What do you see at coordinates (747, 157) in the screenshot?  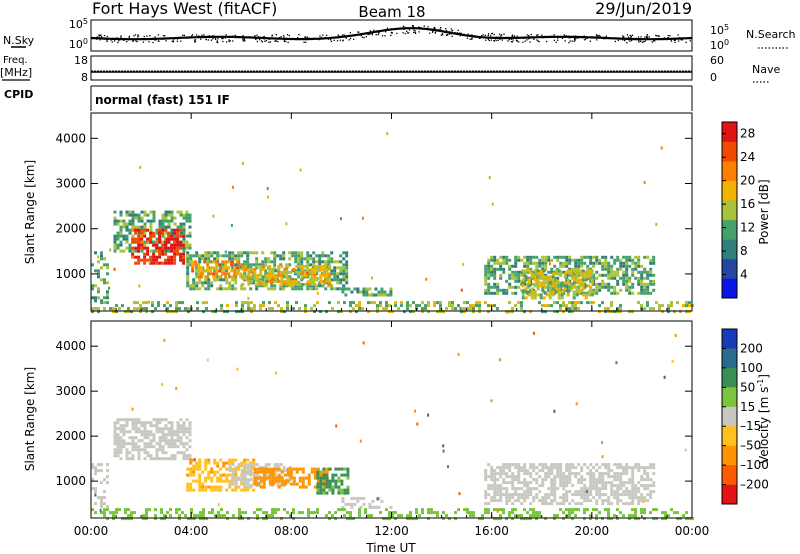 I see `colorbar-tick-label: 24` at bounding box center [747, 157].